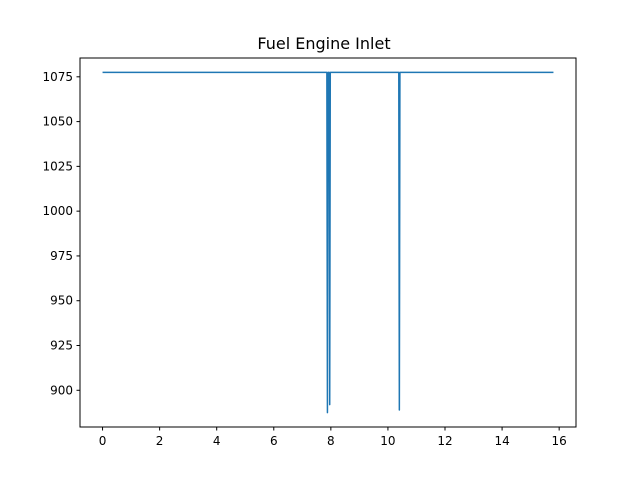 This screenshot has width=640, height=480. I want to click on x-tick-label: 8, so click(331, 441).